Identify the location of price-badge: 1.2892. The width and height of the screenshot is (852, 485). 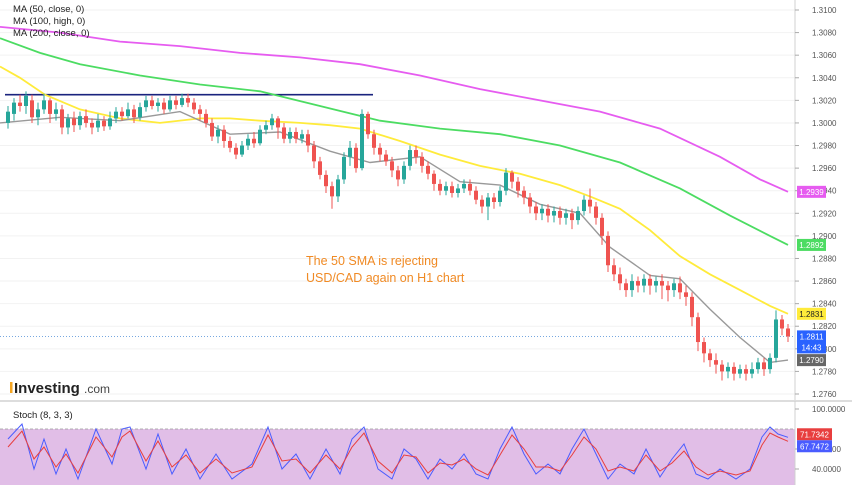
(811, 244).